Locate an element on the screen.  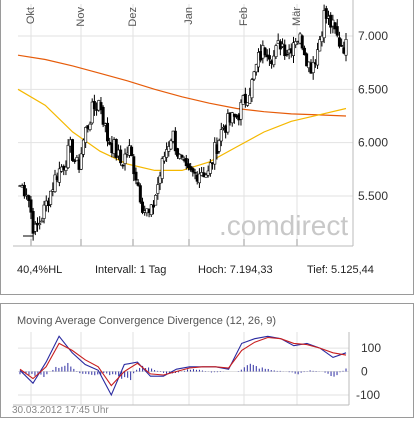
month-label: Dez is located at coordinates (133, 17).